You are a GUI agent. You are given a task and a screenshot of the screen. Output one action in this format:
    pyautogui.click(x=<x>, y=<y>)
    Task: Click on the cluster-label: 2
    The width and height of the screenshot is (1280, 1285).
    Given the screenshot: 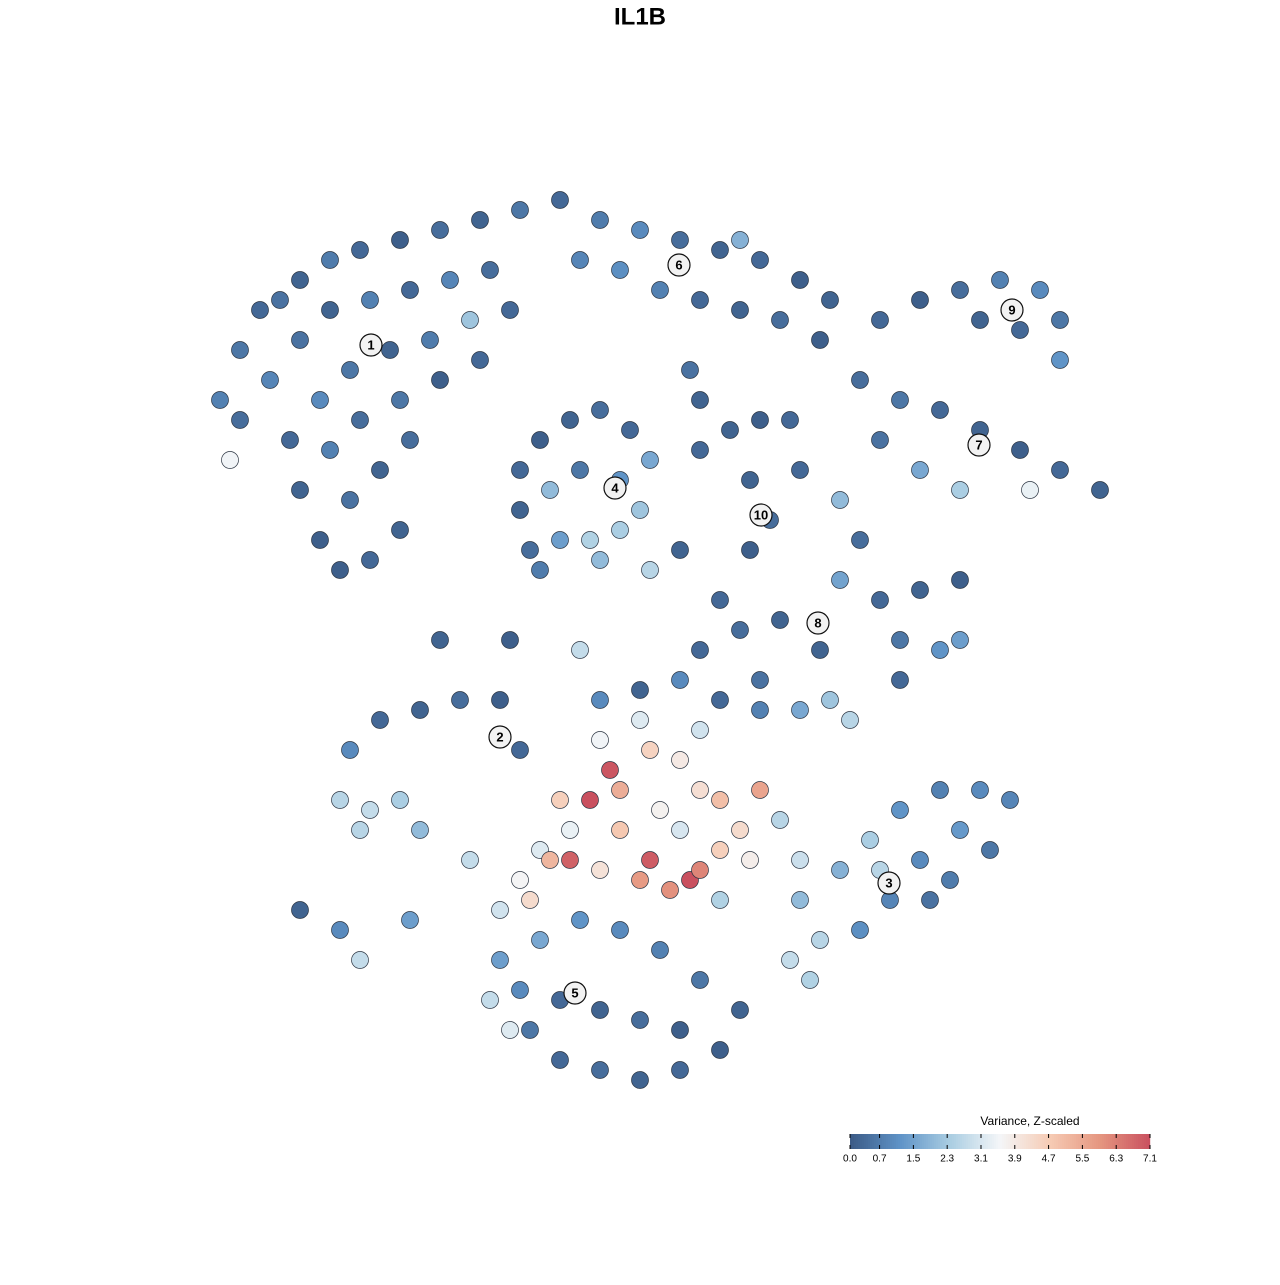 What is the action you would take?
    pyautogui.click(x=499, y=736)
    